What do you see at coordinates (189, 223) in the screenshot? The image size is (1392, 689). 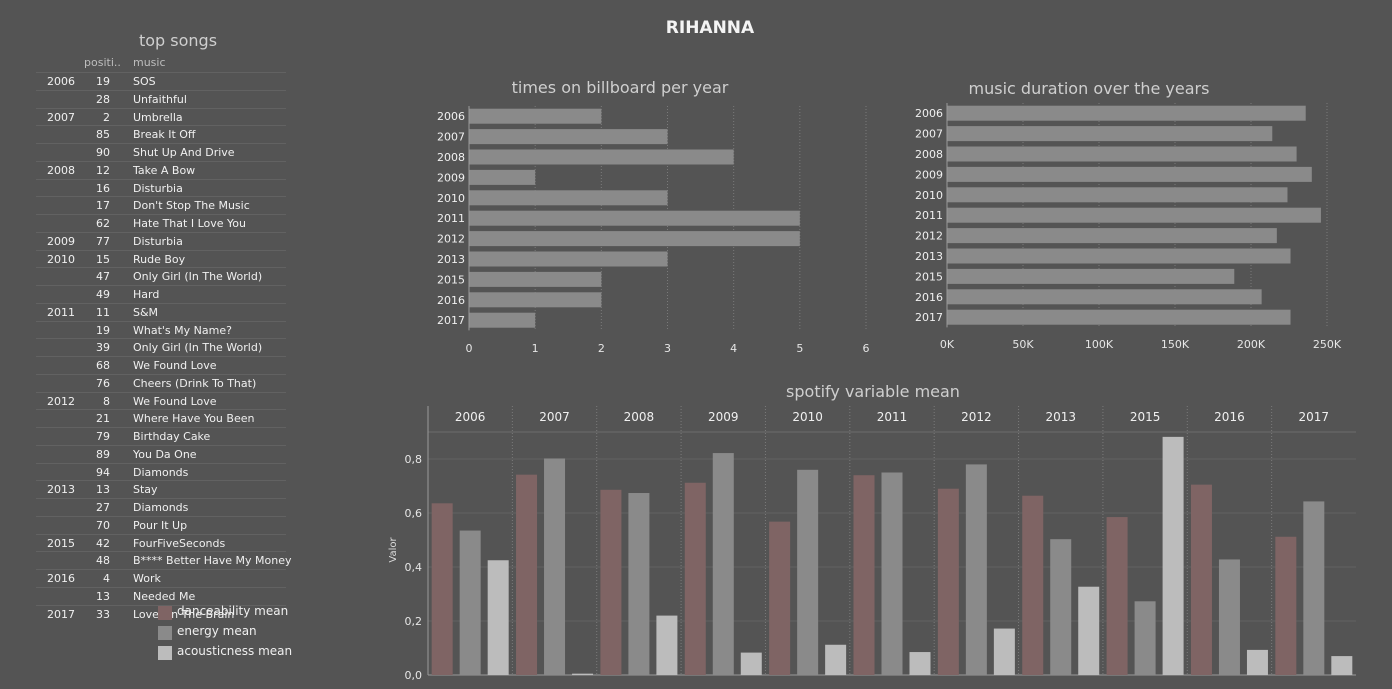 I see `music-cell: Hate That I Love You` at bounding box center [189, 223].